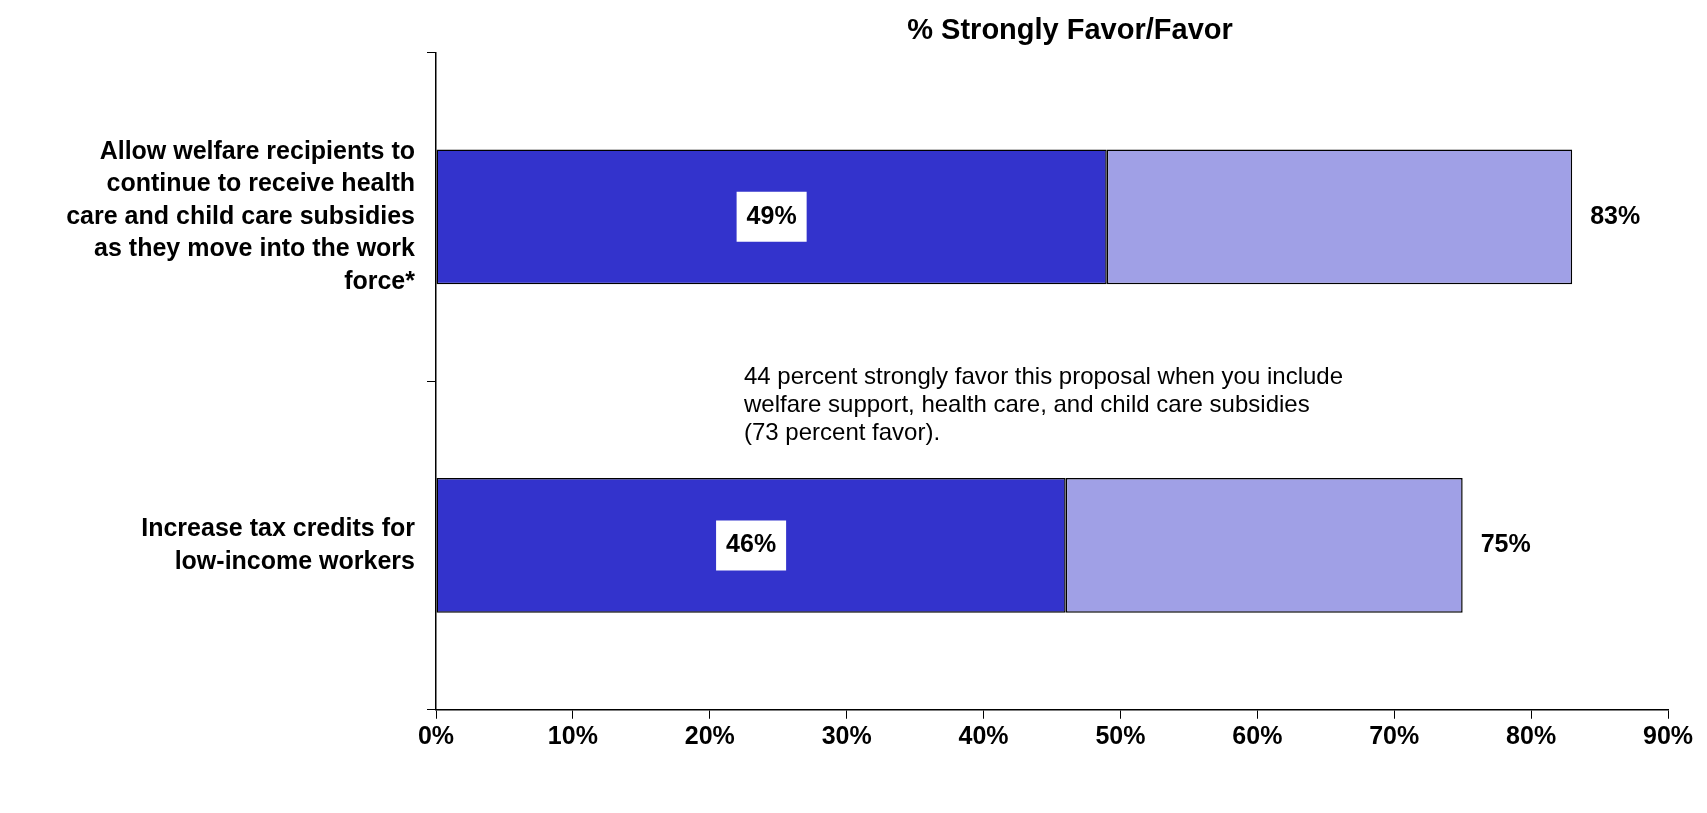  What do you see at coordinates (1531, 734) in the screenshot?
I see `x-tick-label: 80%` at bounding box center [1531, 734].